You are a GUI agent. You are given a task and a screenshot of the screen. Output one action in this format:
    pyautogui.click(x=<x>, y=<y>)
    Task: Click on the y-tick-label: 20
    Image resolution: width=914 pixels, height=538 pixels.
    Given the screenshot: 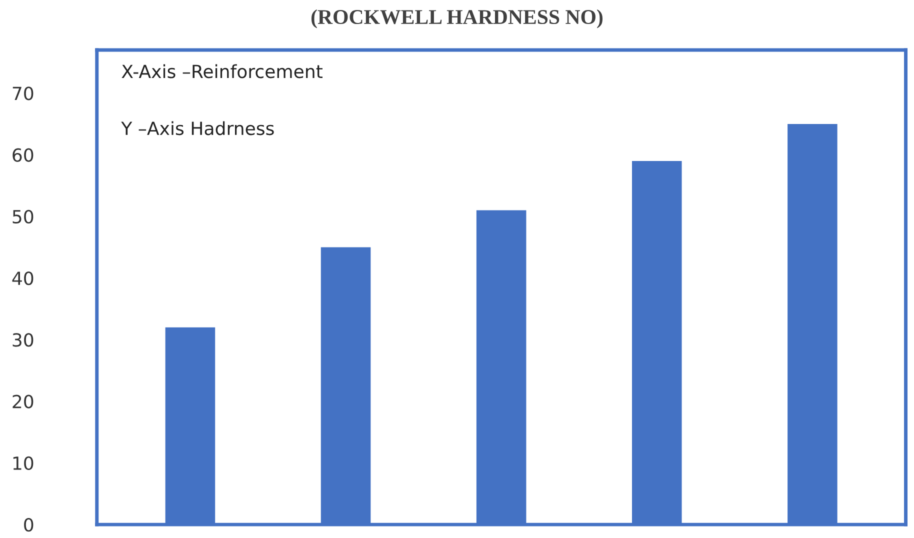 What is the action you would take?
    pyautogui.click(x=23, y=401)
    